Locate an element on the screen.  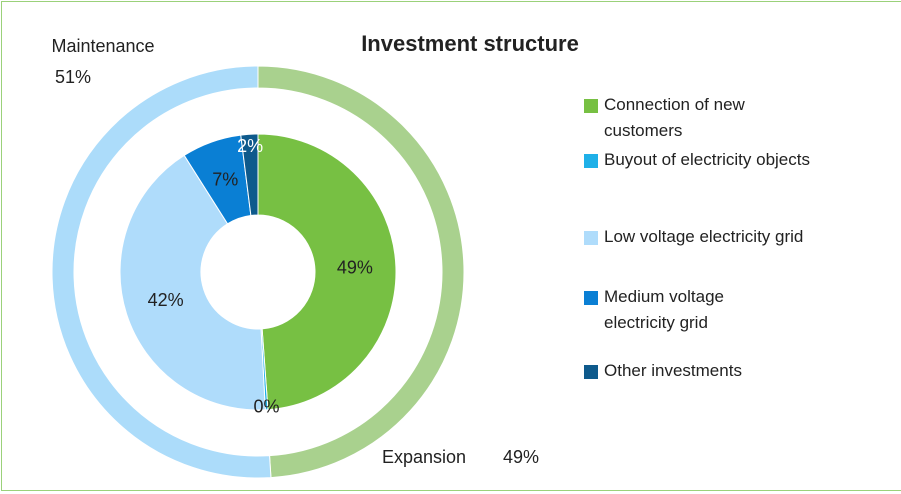
legend-item: Other investments is located at coordinates (742, 371).